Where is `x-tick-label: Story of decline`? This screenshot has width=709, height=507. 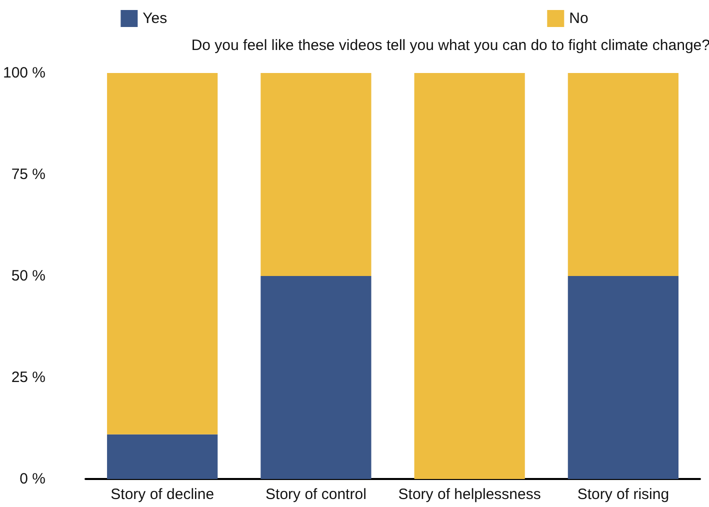
x-tick-label: Story of decline is located at coordinates (162, 494).